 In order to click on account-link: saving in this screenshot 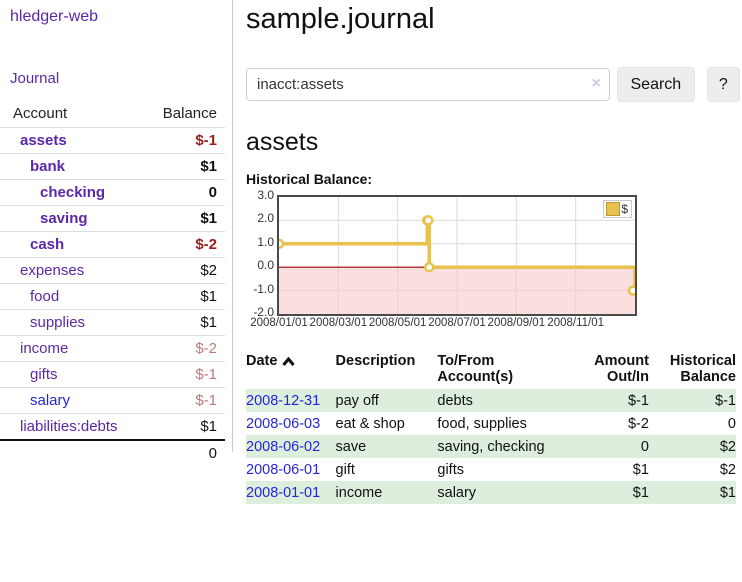, I will do `click(64, 218)`.